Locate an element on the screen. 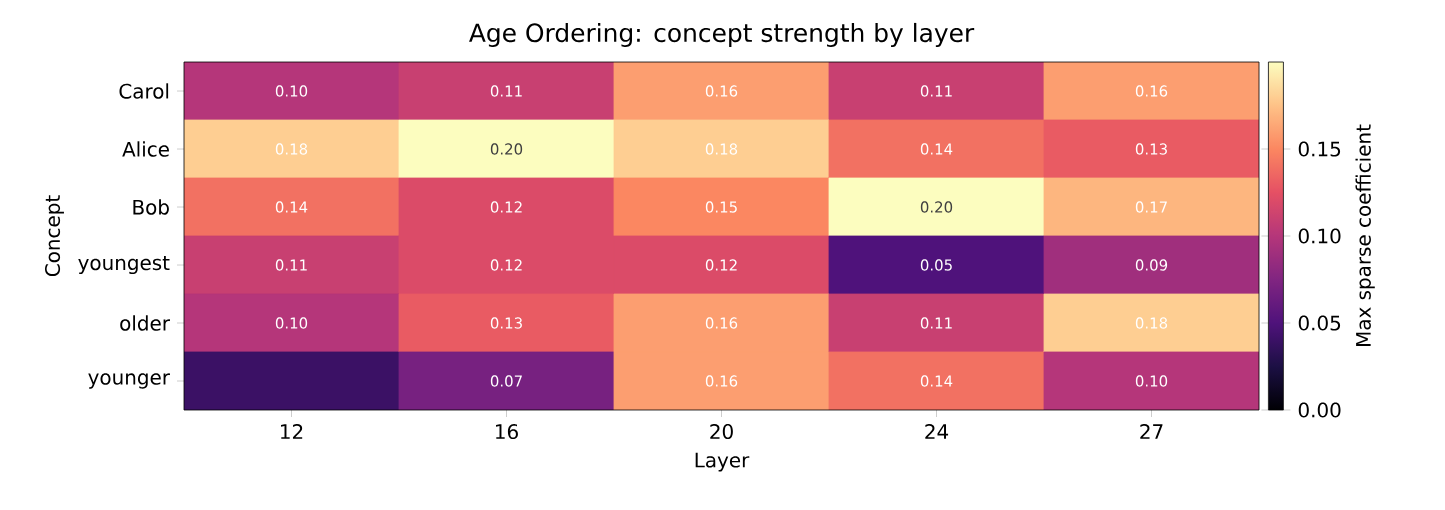  y-tick-label: Carol is located at coordinates (144, 91).